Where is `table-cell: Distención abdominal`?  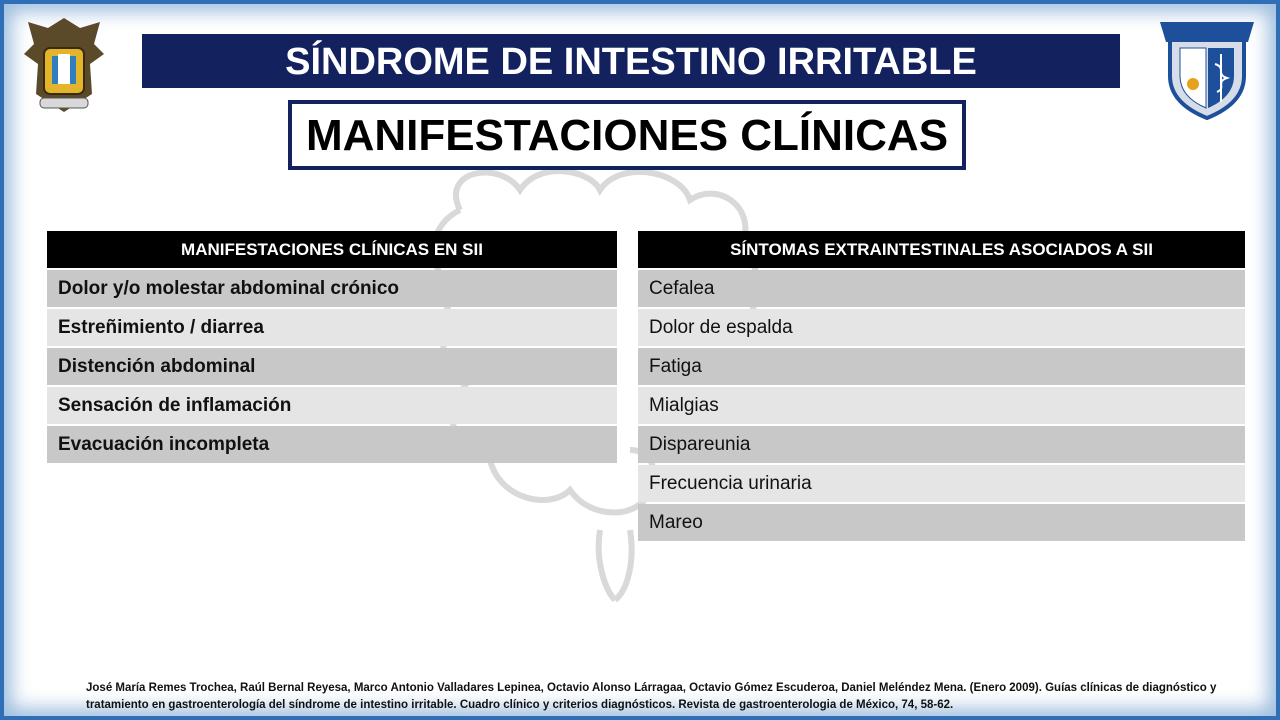
table-cell: Distención abdominal is located at coordinates (332, 366).